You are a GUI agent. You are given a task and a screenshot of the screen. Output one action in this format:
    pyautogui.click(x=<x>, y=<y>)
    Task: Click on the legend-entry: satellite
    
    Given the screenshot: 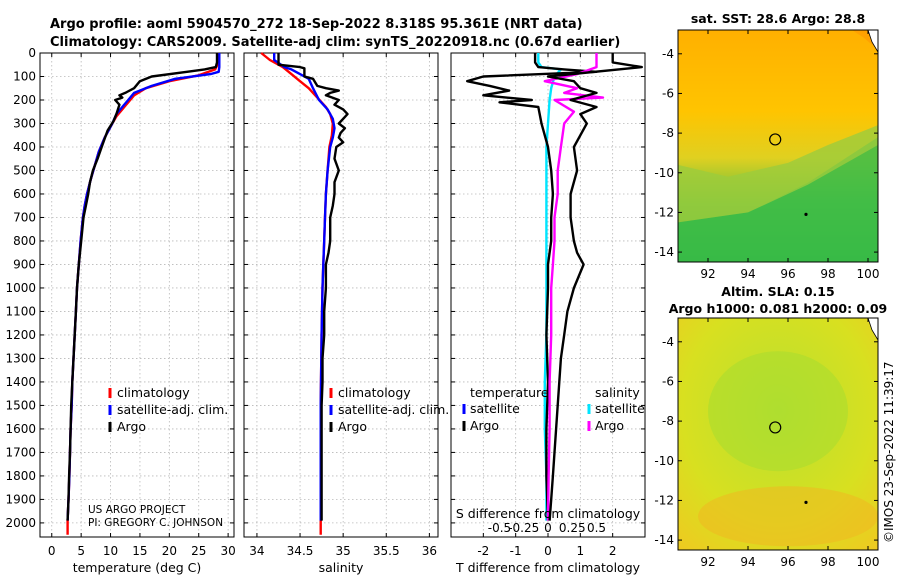 What is the action you would take?
    pyautogui.click(x=495, y=408)
    